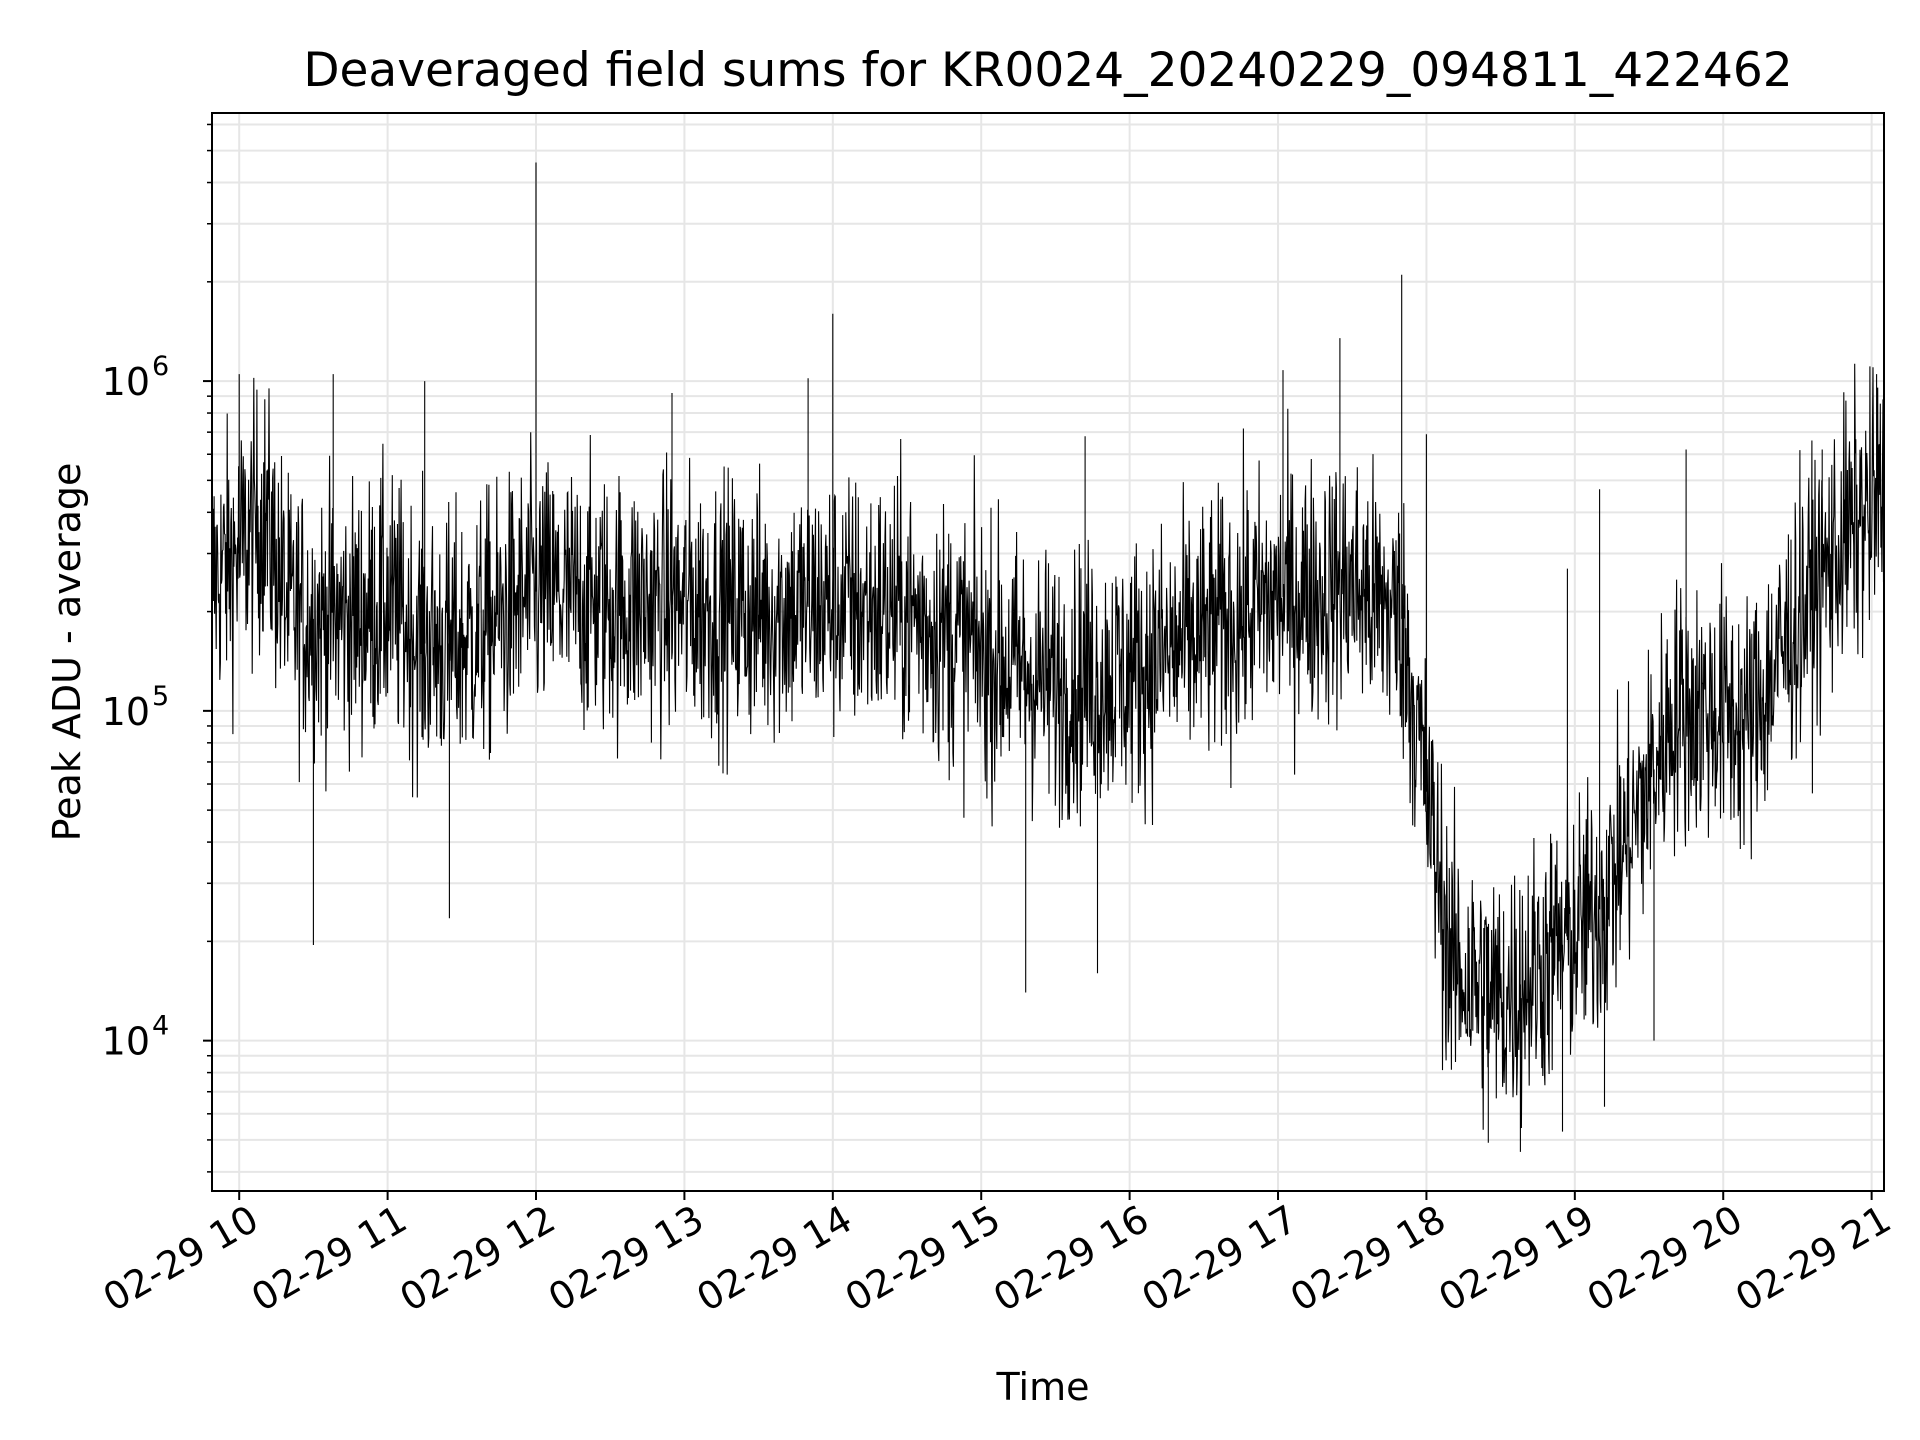  I want to click on x-axis-label: Time, so click(1043, 1387).